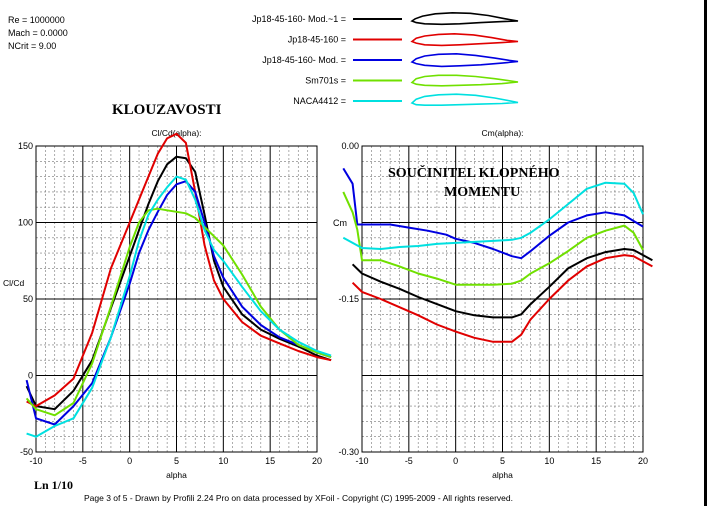 This screenshot has height=506, width=707. Describe the element at coordinates (502, 133) in the screenshot. I see `chart-title: Cm(alpha):` at that location.